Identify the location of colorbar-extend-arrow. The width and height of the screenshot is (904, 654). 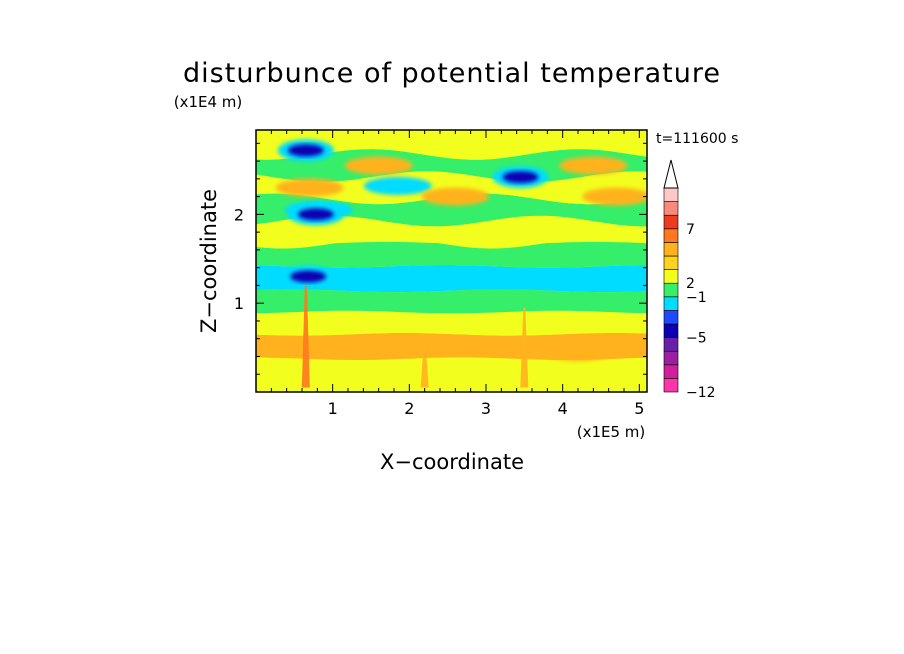
(671, 174).